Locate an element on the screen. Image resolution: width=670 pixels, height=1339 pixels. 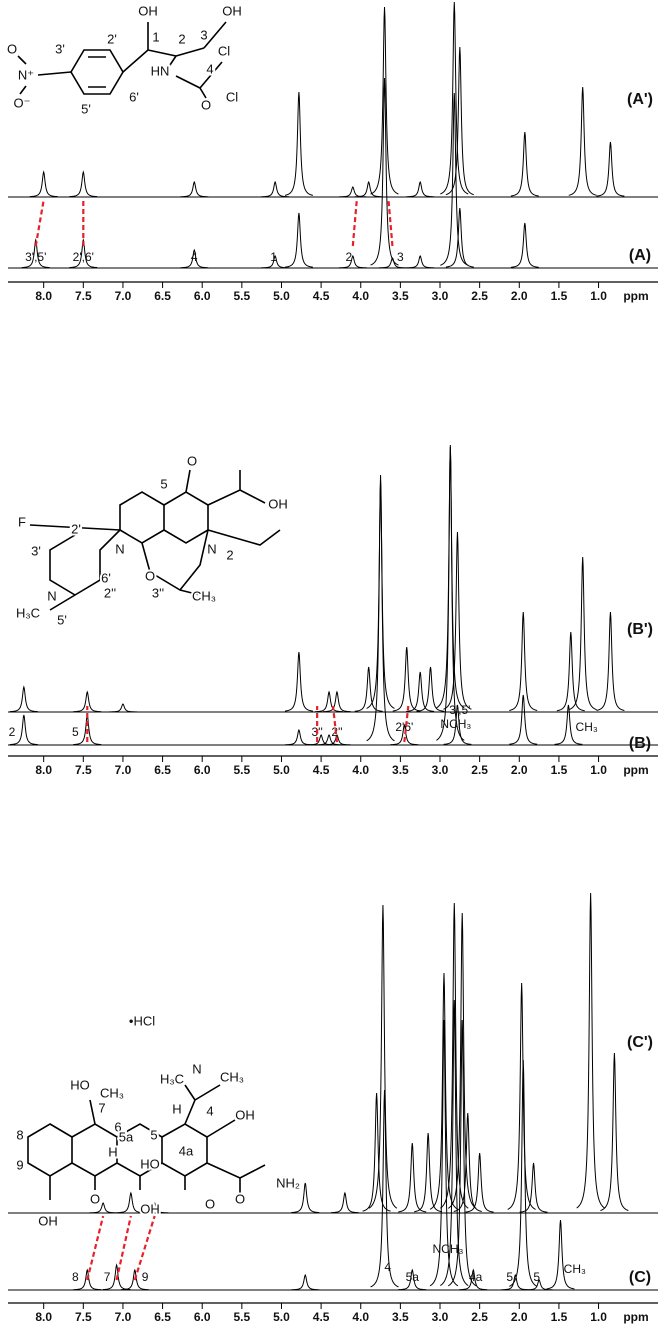
structure-label: HN is located at coordinates (160, 70).